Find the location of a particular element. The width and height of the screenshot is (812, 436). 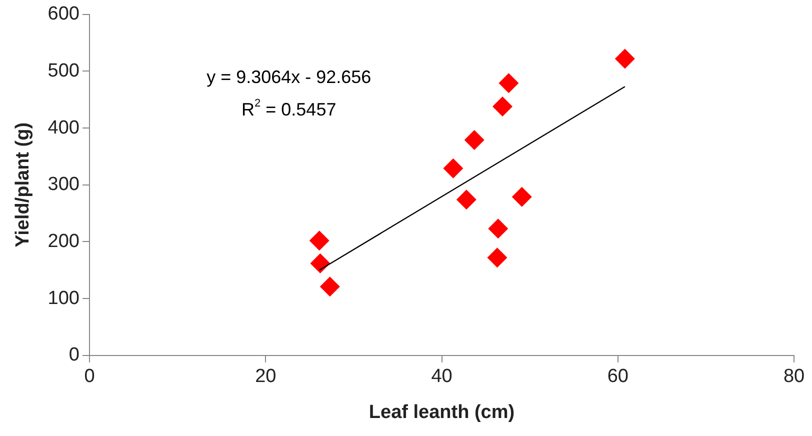

x-tick-label: 40 is located at coordinates (441, 377).